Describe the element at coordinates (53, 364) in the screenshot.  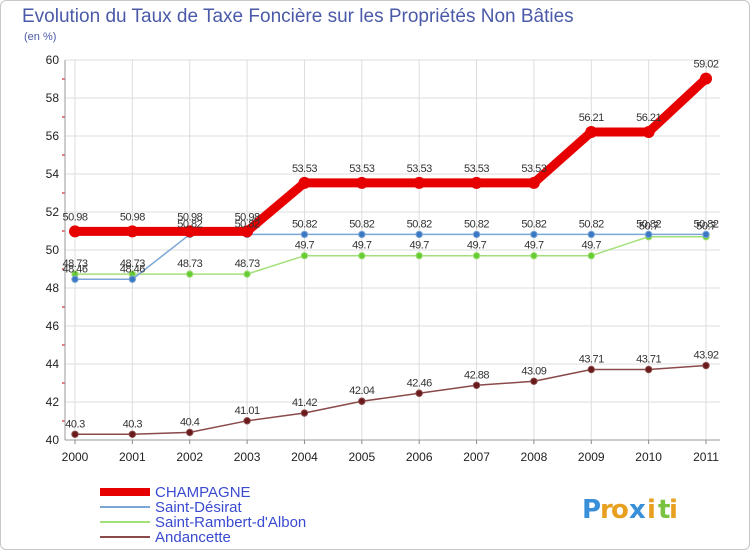
I see `y-tick-label: 44` at that location.